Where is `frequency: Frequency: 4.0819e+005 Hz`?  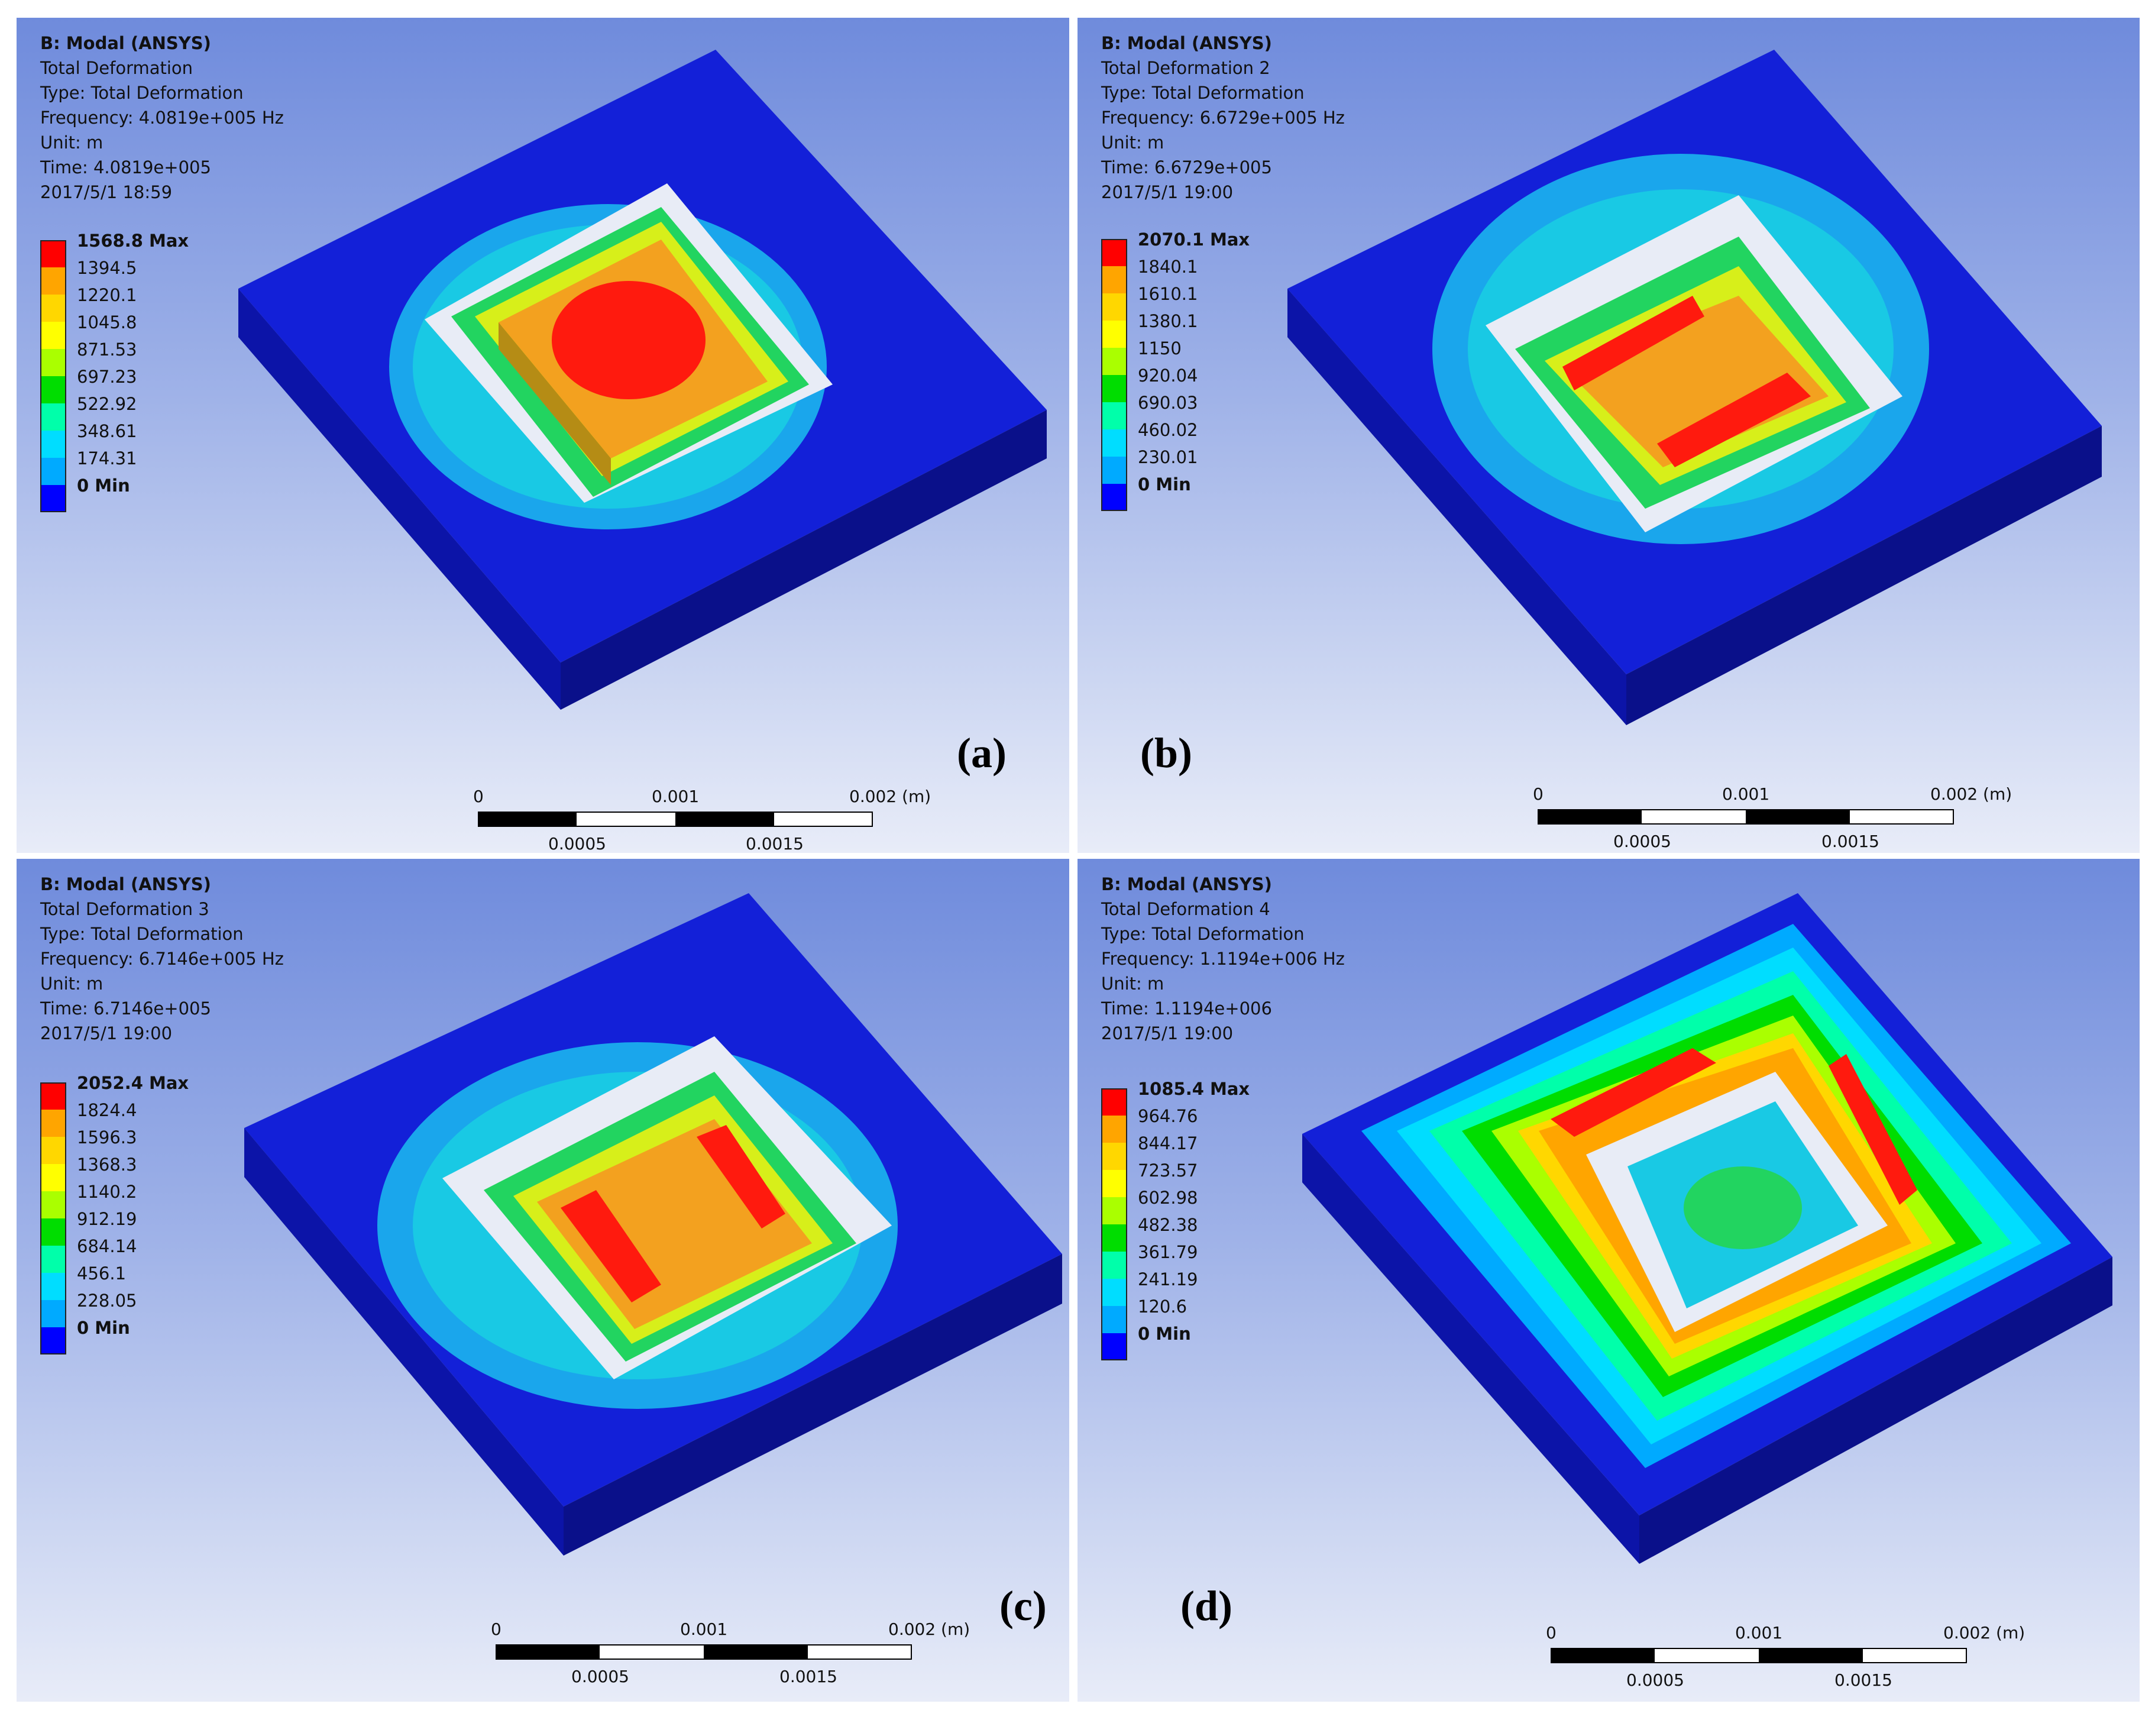 frequency: Frequency: 4.0819e+005 Hz is located at coordinates (162, 118).